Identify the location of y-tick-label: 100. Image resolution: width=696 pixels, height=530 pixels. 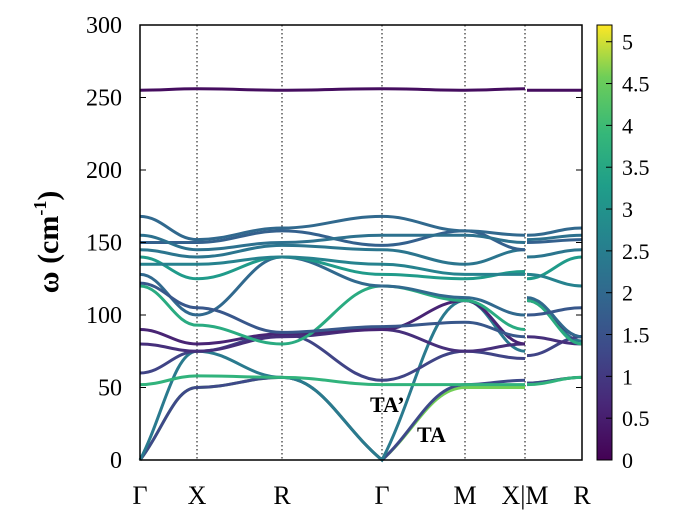
(104, 316).